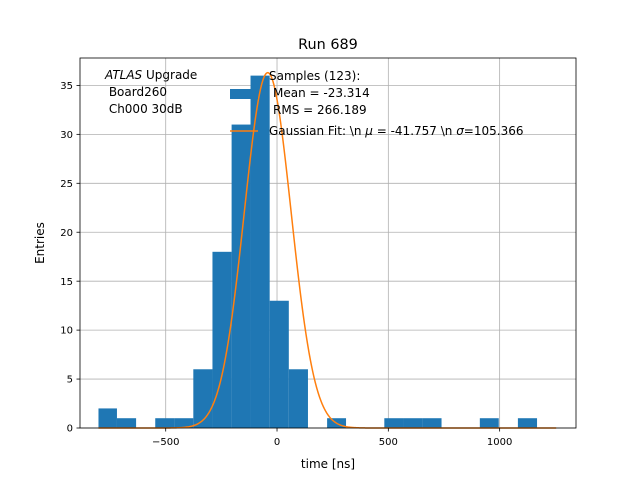  What do you see at coordinates (244, 94) in the screenshot?
I see `legend-histogram-patch` at bounding box center [244, 94].